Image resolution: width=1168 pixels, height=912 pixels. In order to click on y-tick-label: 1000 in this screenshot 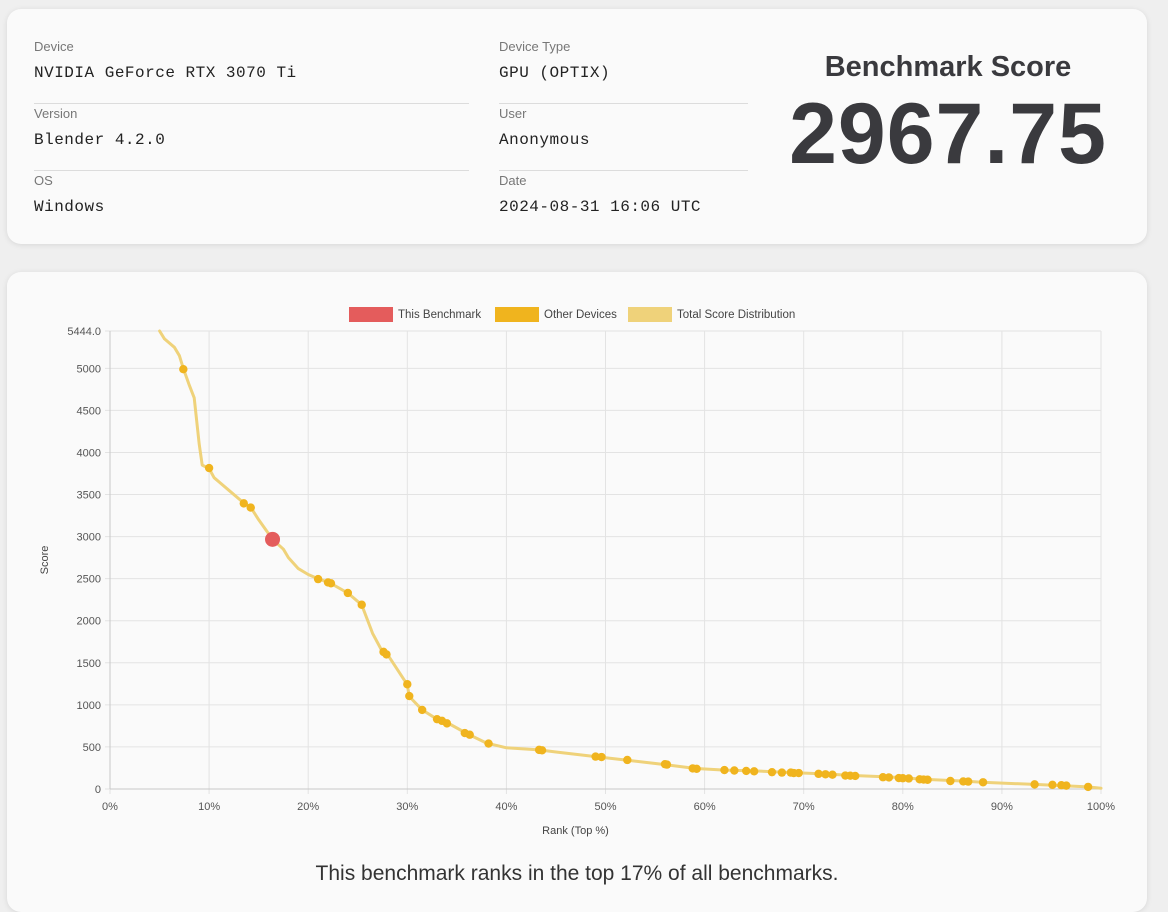, I will do `click(89, 706)`.